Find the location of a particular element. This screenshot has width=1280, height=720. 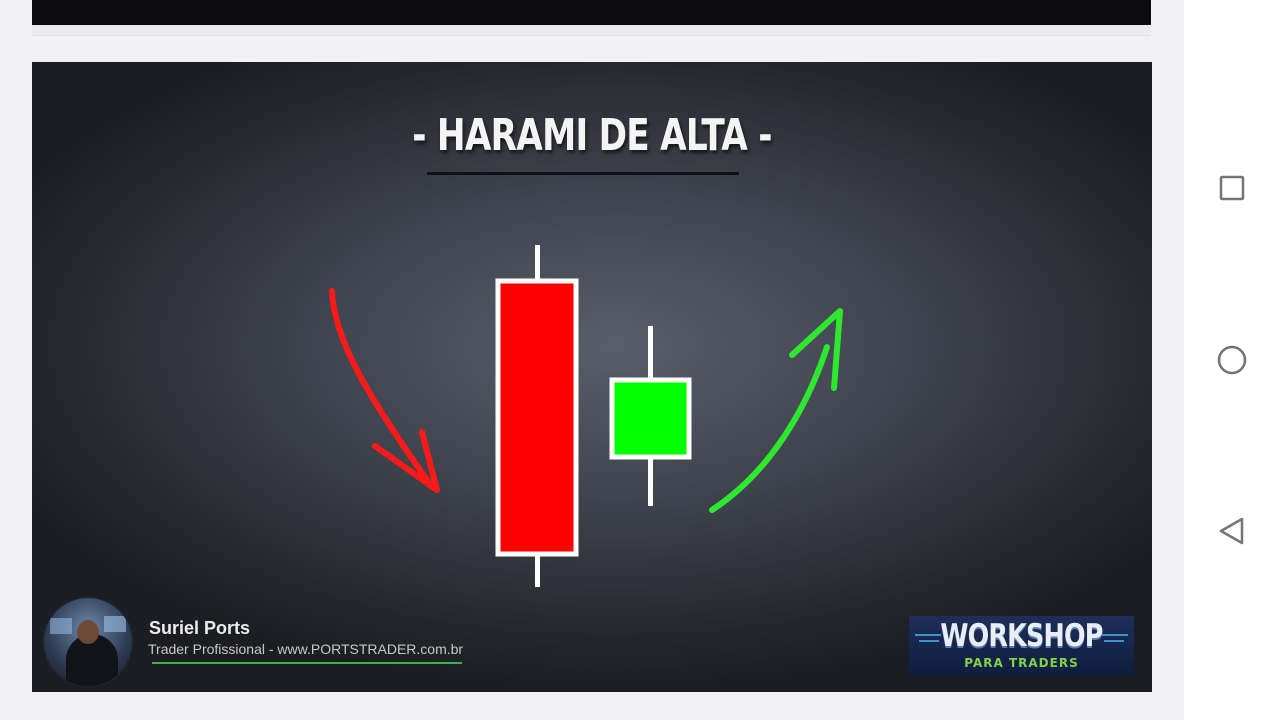

bearish-upper-wick is located at coordinates (537, 263).